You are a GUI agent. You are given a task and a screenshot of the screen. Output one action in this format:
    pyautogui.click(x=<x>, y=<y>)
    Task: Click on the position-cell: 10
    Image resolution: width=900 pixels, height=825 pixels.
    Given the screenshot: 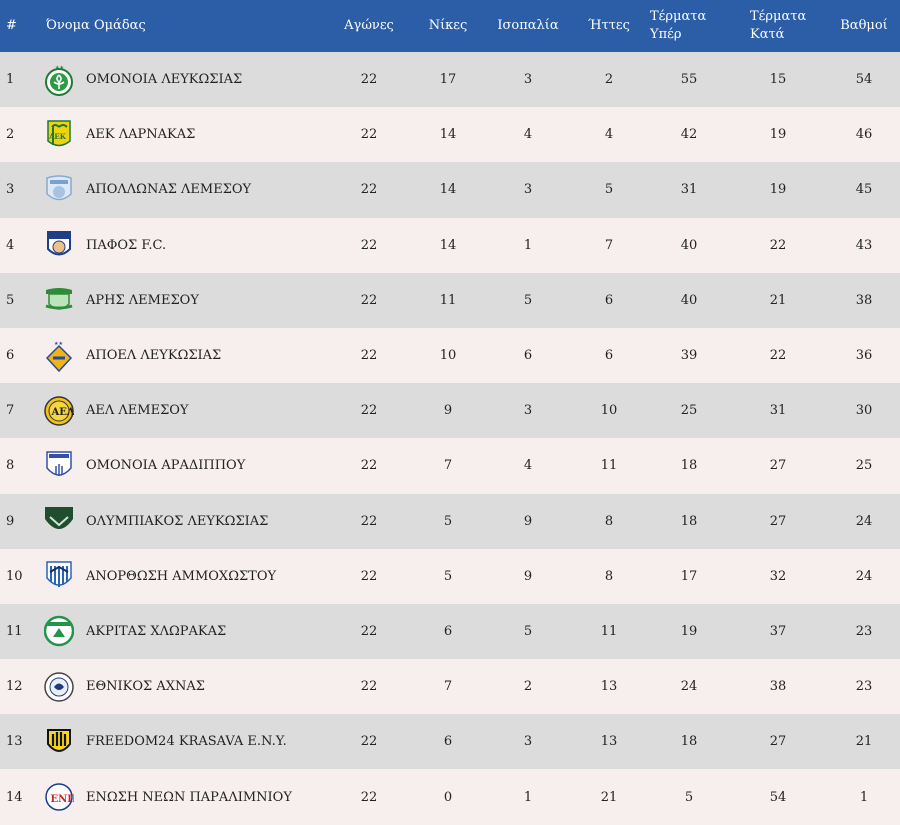 What is the action you would take?
    pyautogui.click(x=14, y=576)
    